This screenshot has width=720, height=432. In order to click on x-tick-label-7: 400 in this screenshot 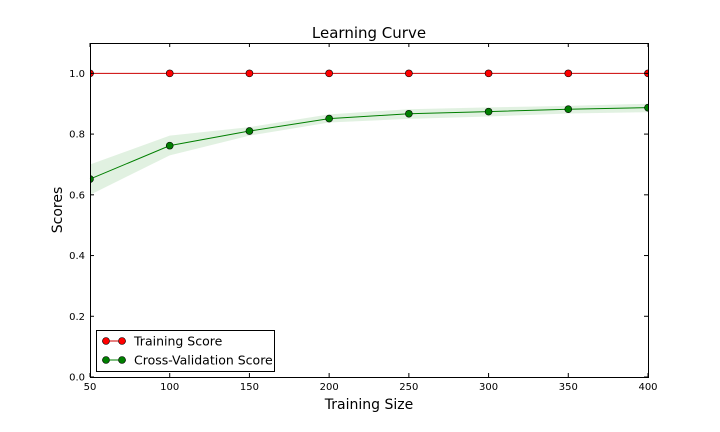, I will do `click(647, 387)`.